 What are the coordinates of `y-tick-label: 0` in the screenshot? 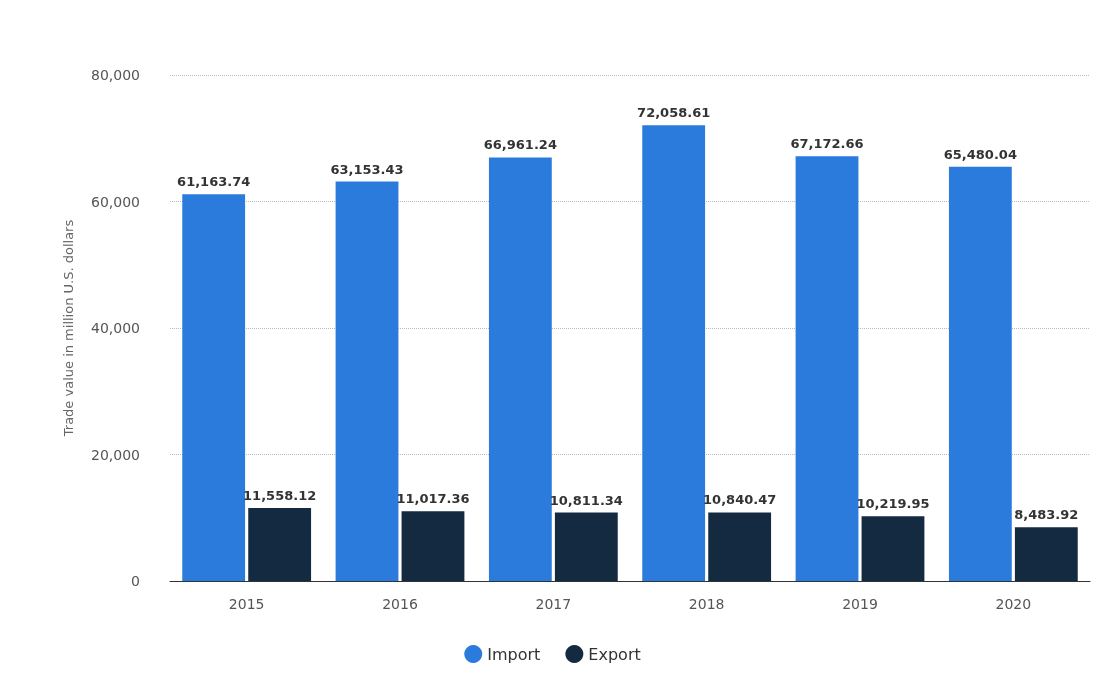 It's located at (135, 581).